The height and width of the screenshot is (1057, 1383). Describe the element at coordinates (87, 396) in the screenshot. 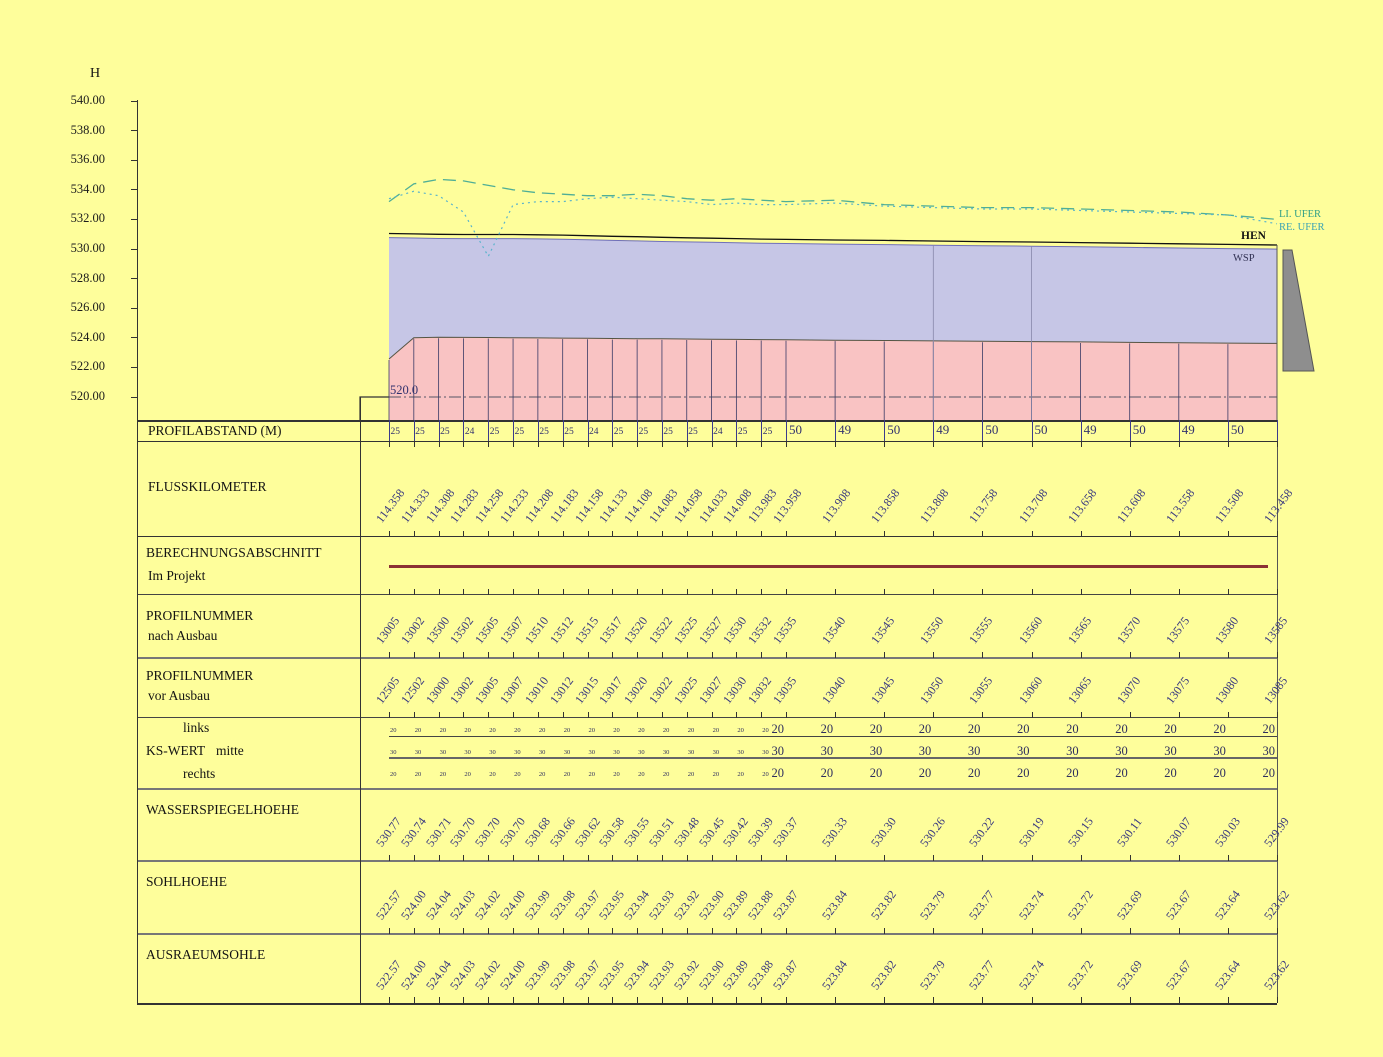

I see `y-tick-label: 520.00` at that location.